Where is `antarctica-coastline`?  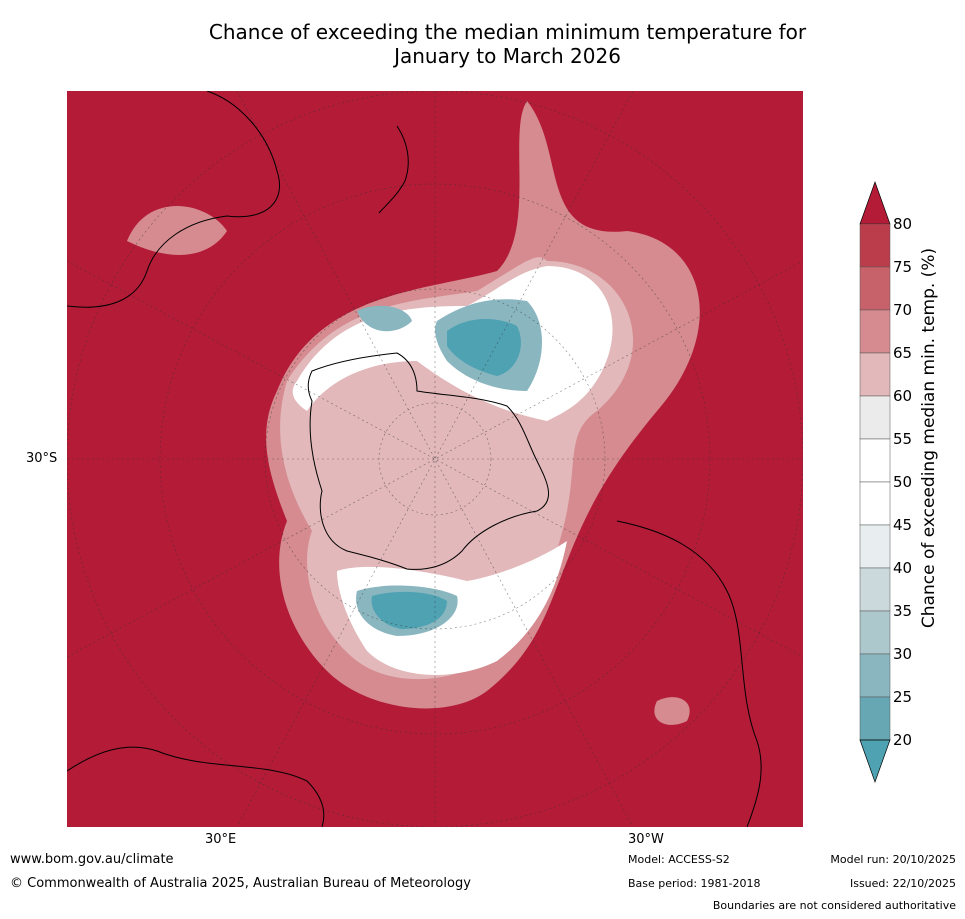
antarctica-coastline is located at coordinates (428, 461).